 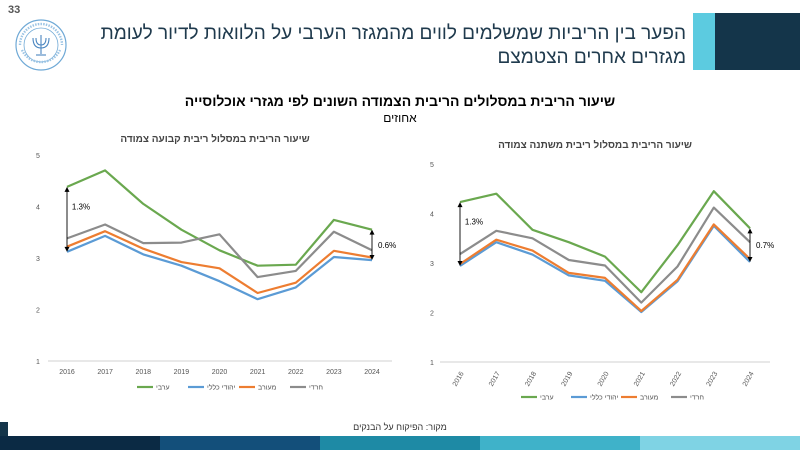 I want to click on gap-label: 0.6%, so click(x=387, y=245).